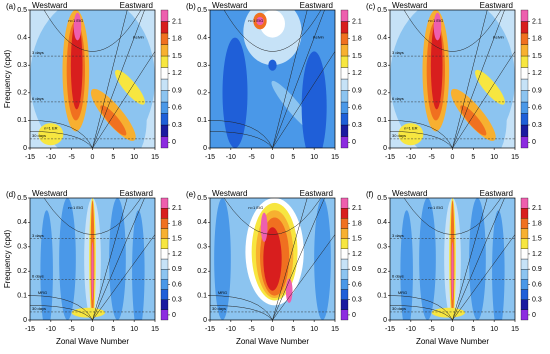 This screenshot has height=354, width=550. Describe the element at coordinates (38, 52) in the screenshot. I see `period-label: 3 days` at that location.